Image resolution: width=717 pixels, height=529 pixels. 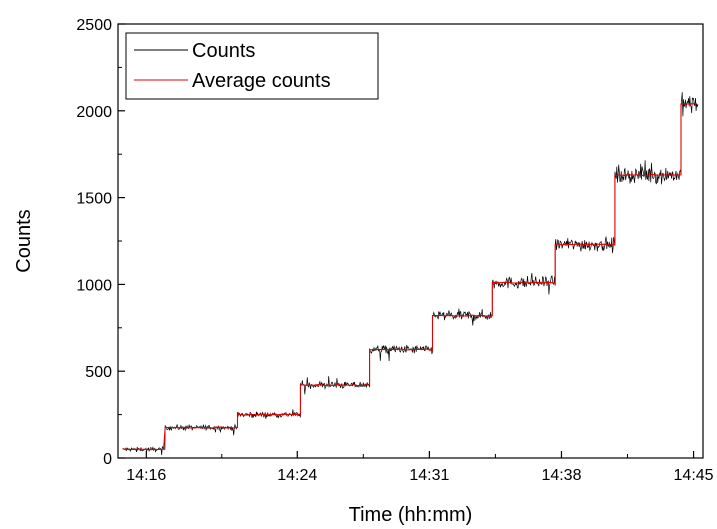 I want to click on x-tick-label: 14:45, so click(x=694, y=475).